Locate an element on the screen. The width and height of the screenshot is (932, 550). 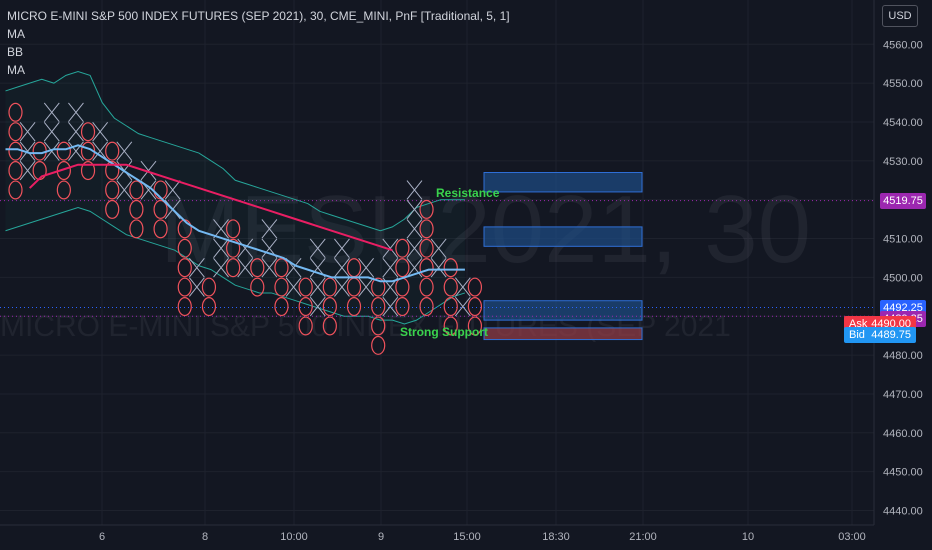
price-tick-label: 4530.00 is located at coordinates (903, 162).